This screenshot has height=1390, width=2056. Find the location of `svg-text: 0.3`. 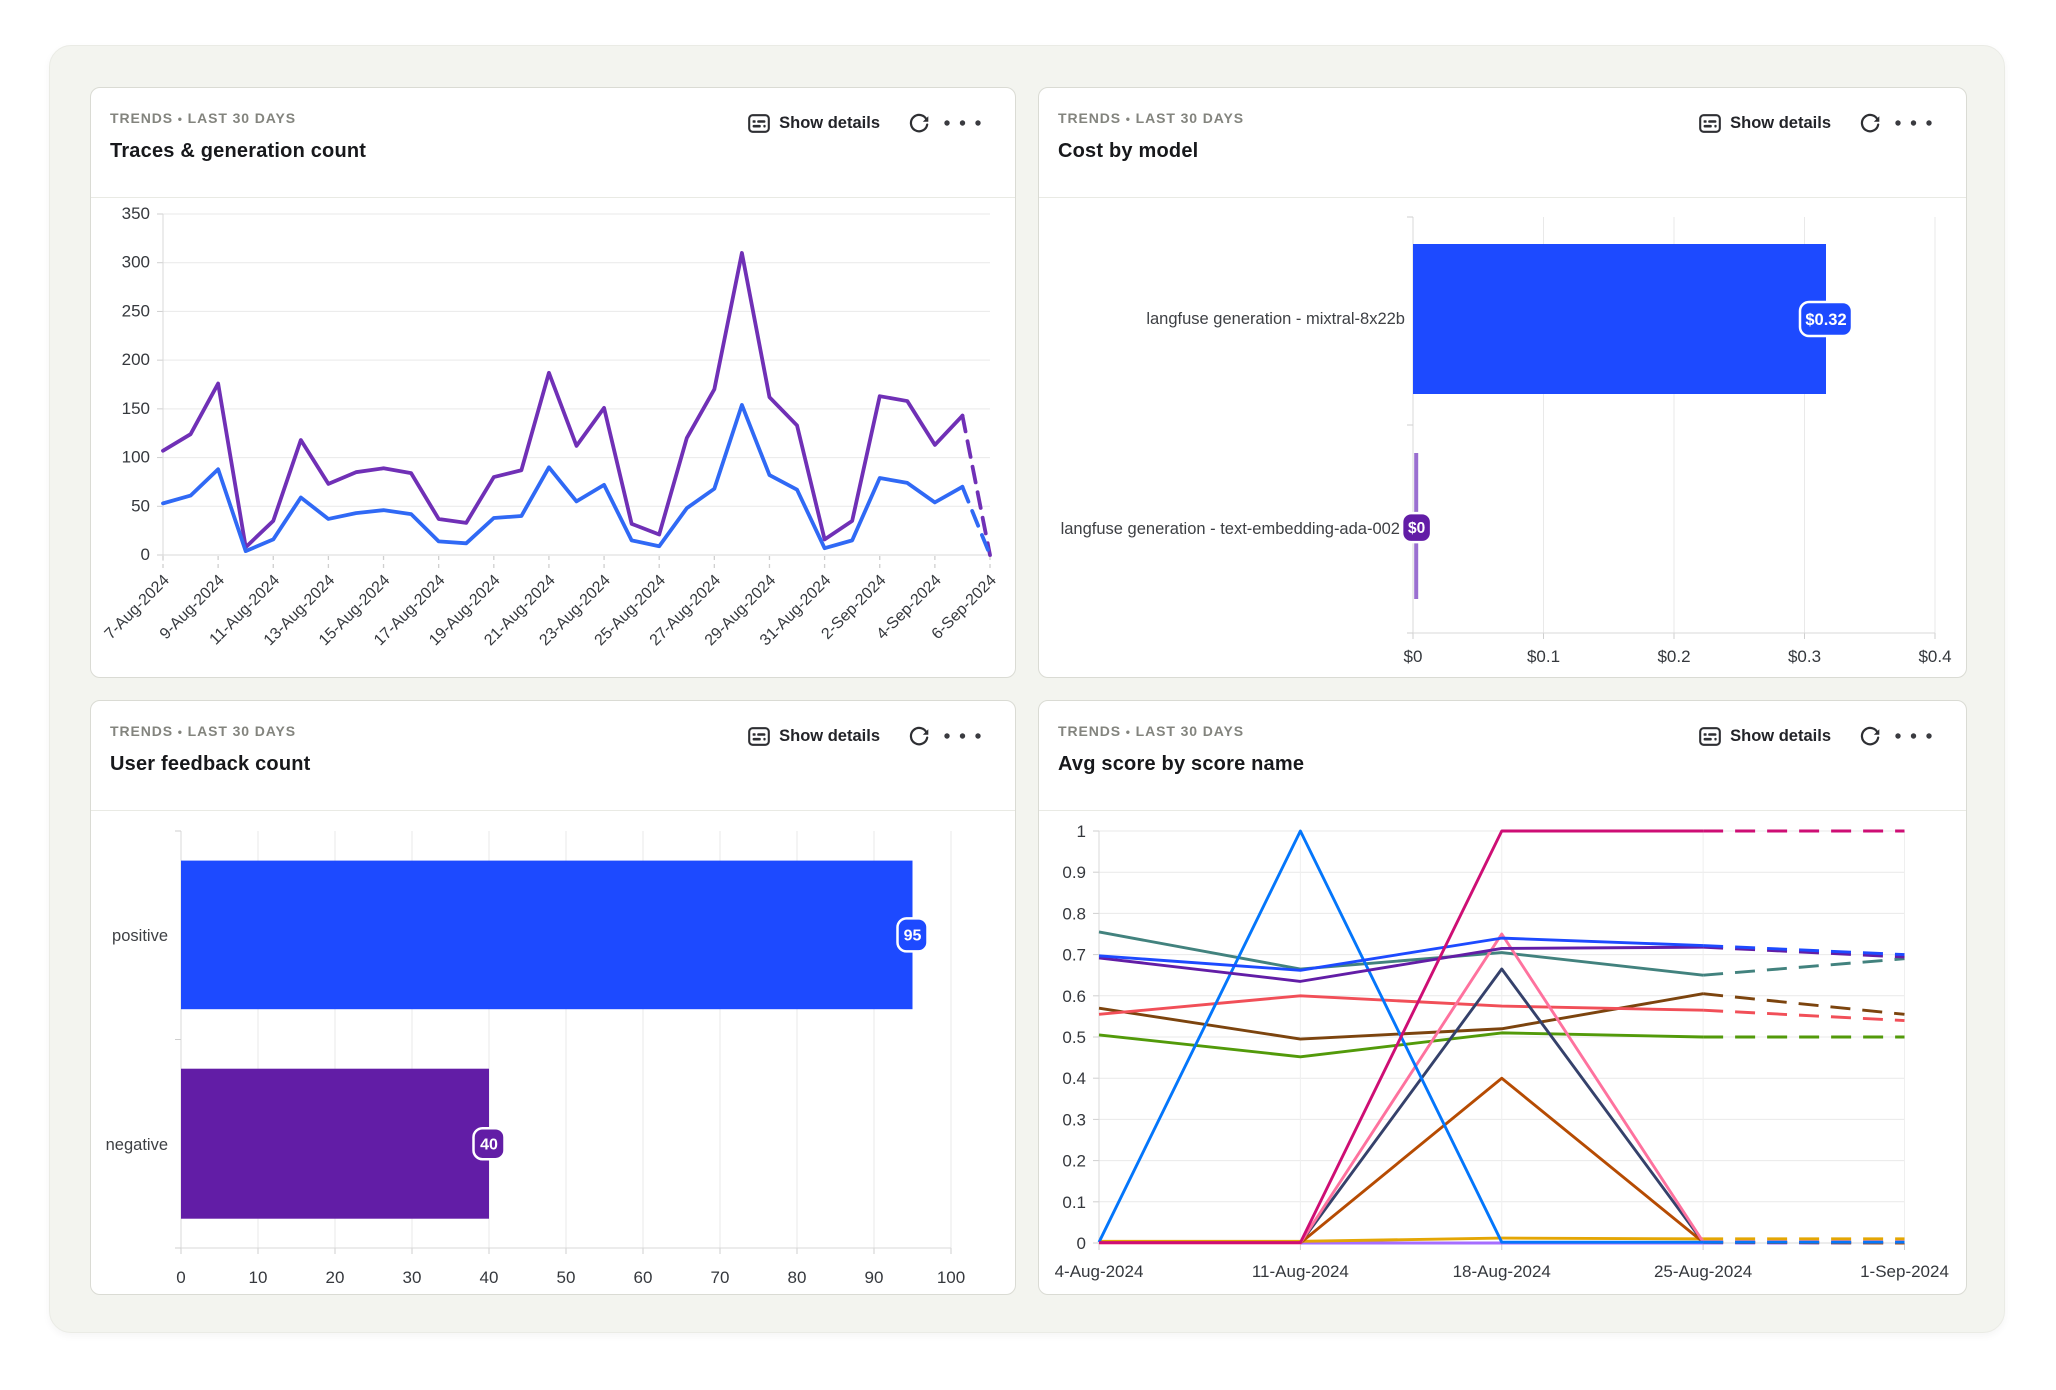

svg-text: 0.3 is located at coordinates (1074, 1119).